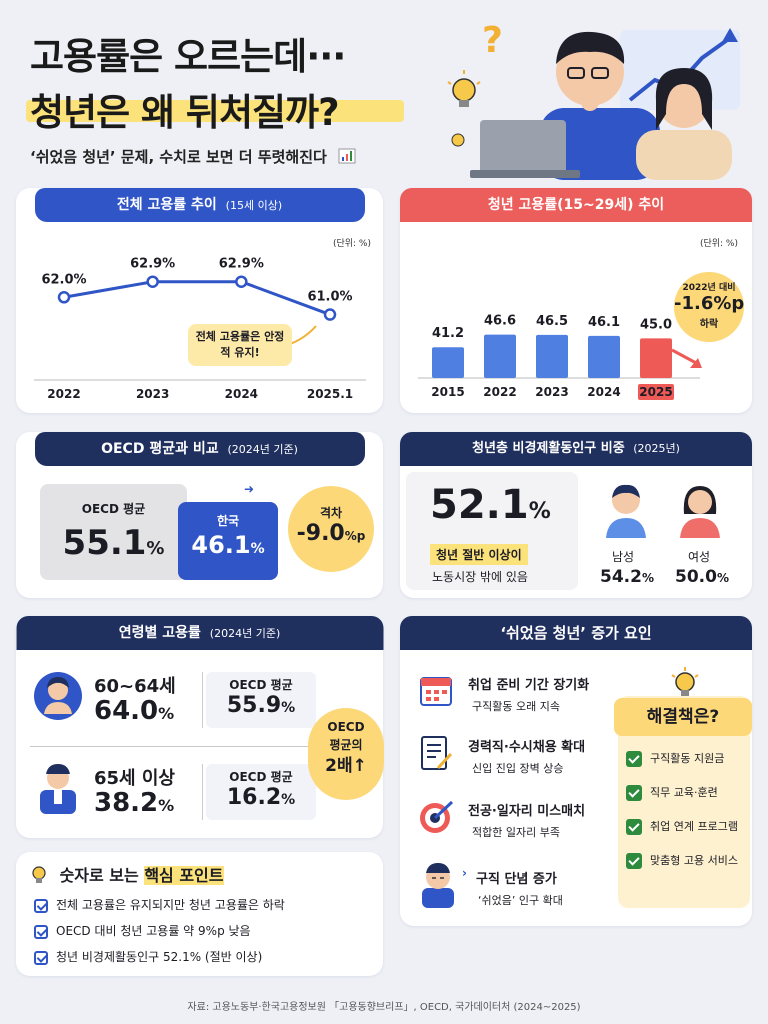 The width and height of the screenshot is (768, 1024). What do you see at coordinates (102, 875) in the screenshot?
I see `key-points-title-a: 숫자로 보는` at bounding box center [102, 875].